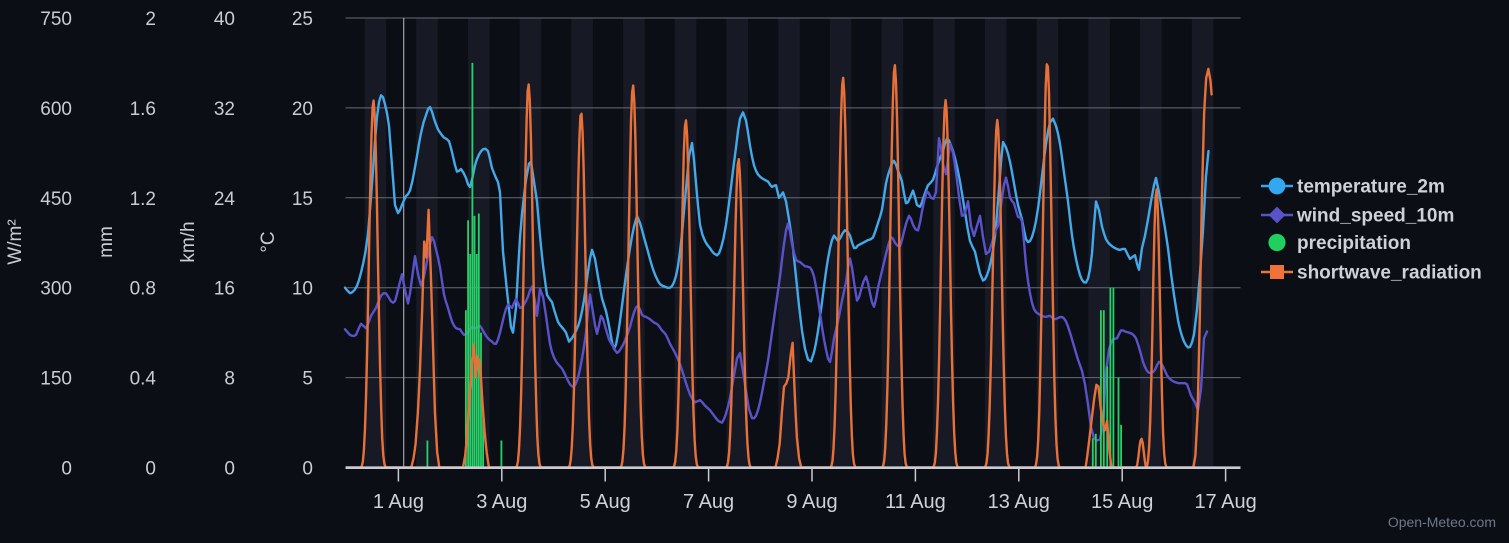 Image resolution: width=1509 pixels, height=543 pixels. What do you see at coordinates (1225, 502) in the screenshot?
I see `svg-text: 17 Aug` at bounding box center [1225, 502].